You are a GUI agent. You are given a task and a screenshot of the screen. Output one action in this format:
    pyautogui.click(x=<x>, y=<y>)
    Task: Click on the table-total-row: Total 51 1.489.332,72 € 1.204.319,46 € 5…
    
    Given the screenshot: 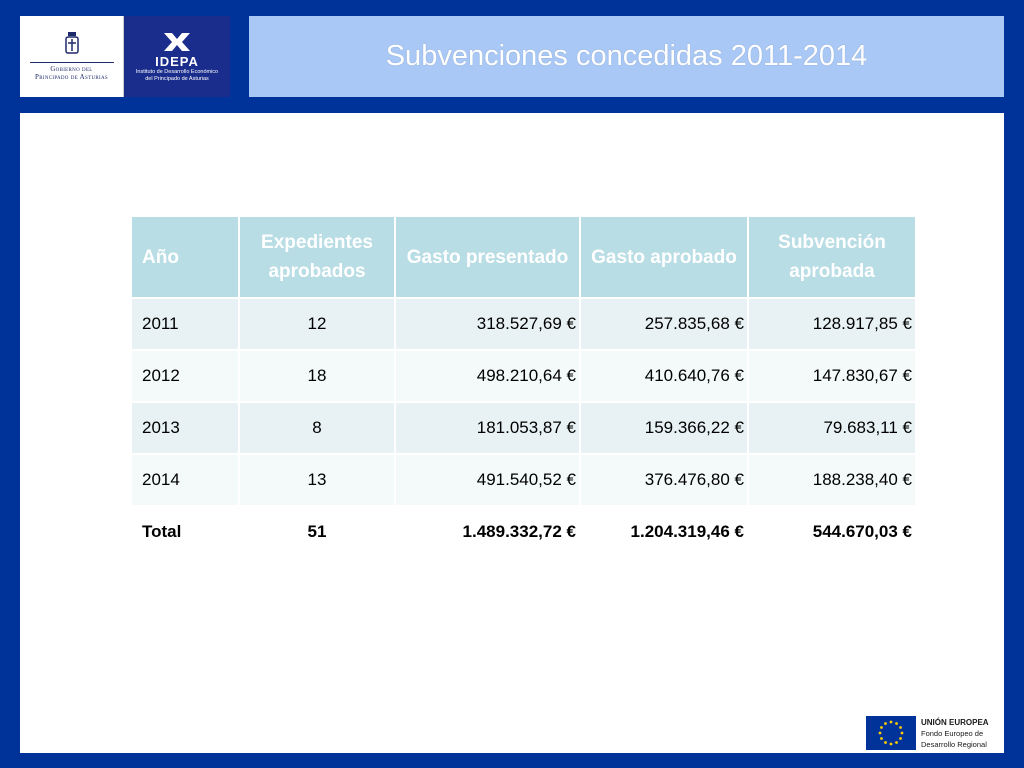 What is the action you would take?
    pyautogui.click(x=523, y=532)
    